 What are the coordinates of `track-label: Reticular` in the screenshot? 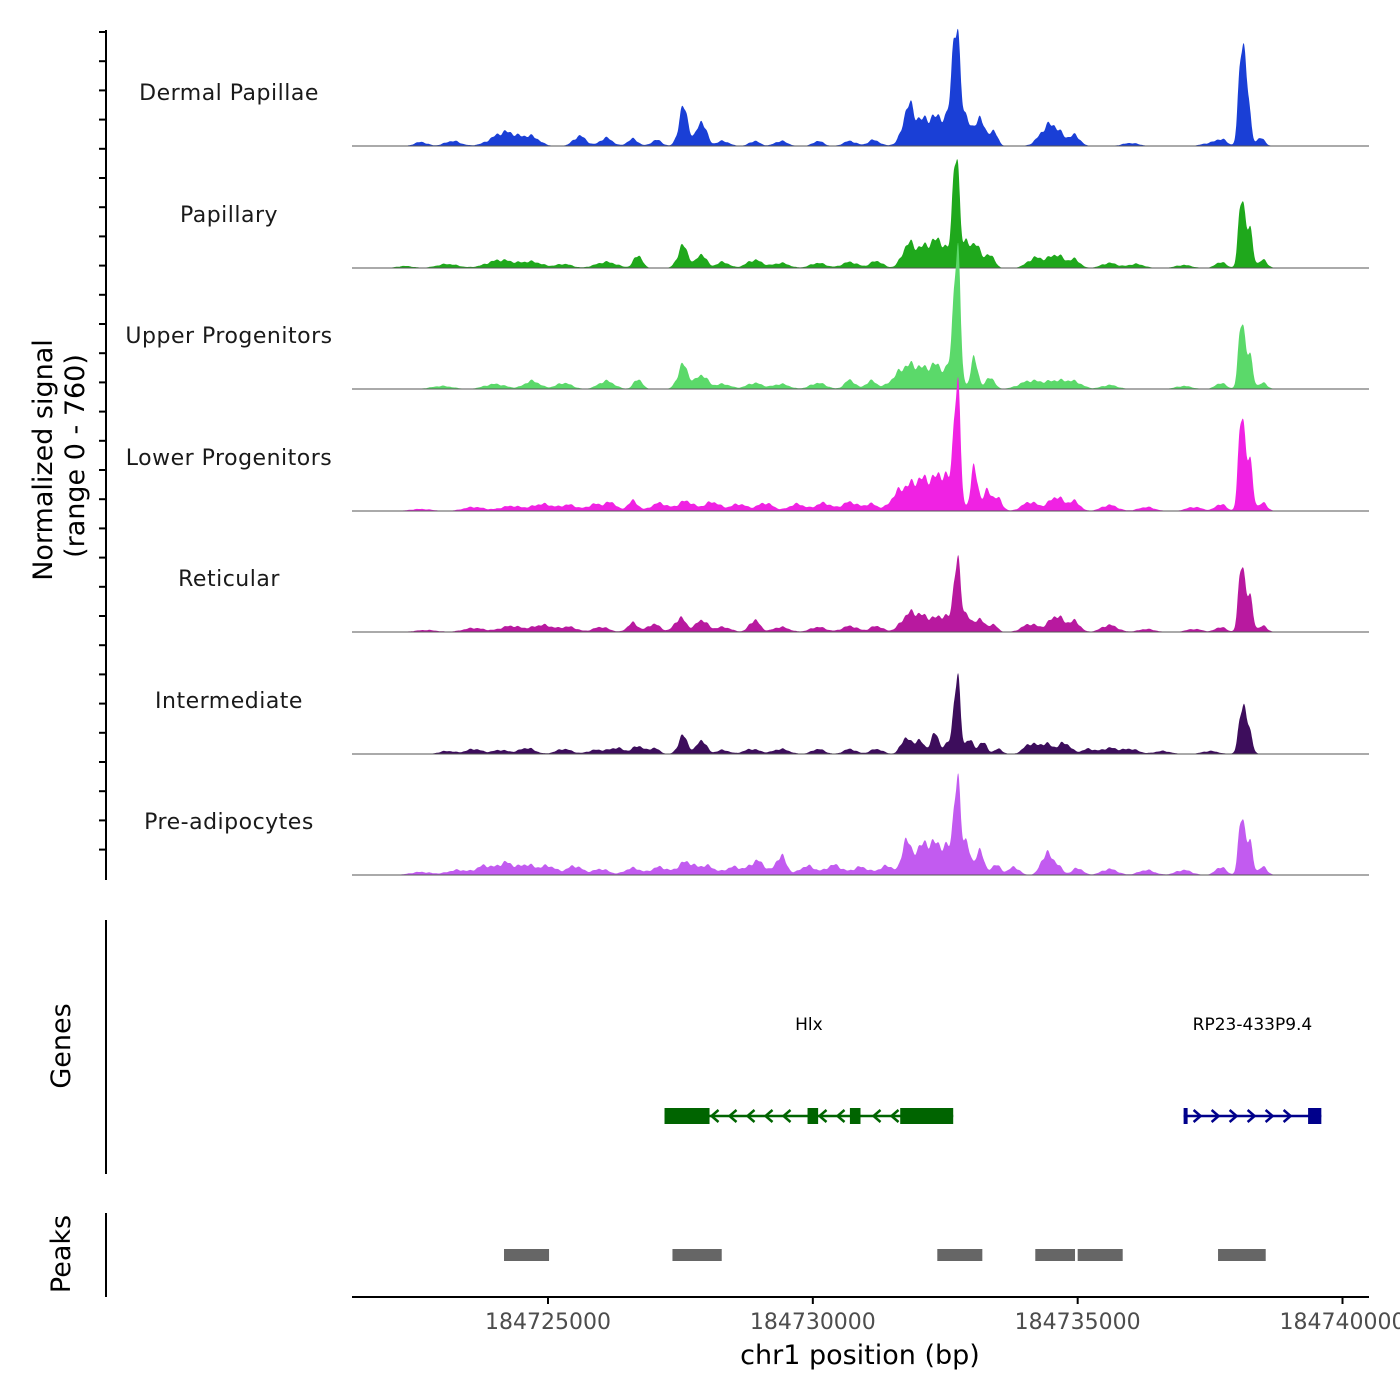 It's located at (229, 579).